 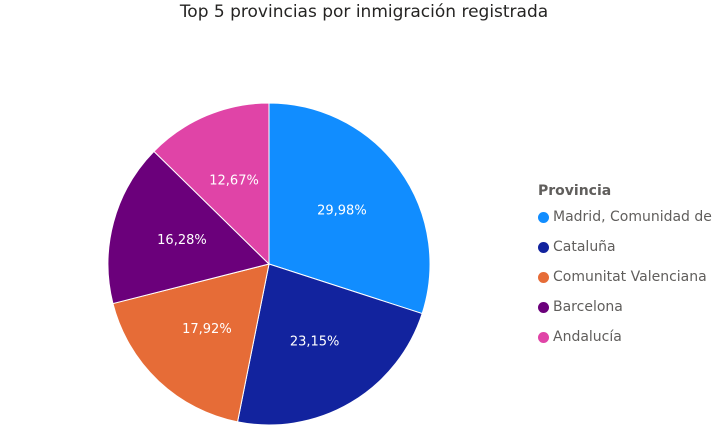 What do you see at coordinates (625, 337) in the screenshot?
I see `legend-item: Andalucía` at bounding box center [625, 337].